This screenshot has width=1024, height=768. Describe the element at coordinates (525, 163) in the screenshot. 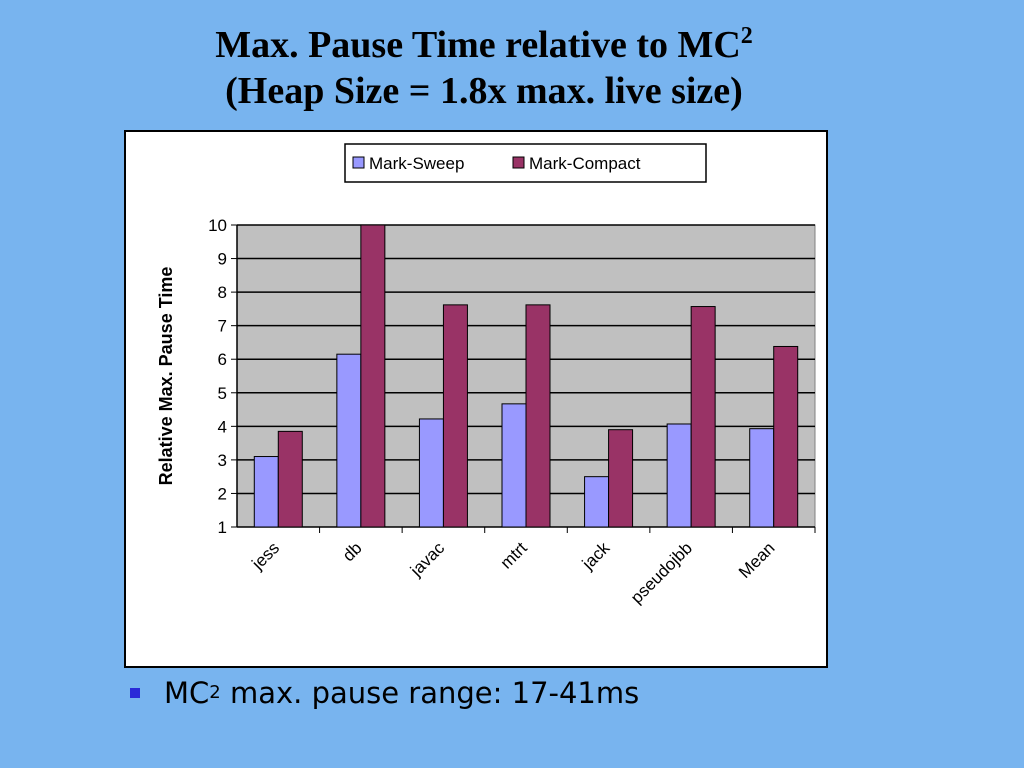

I see `legend-box` at that location.